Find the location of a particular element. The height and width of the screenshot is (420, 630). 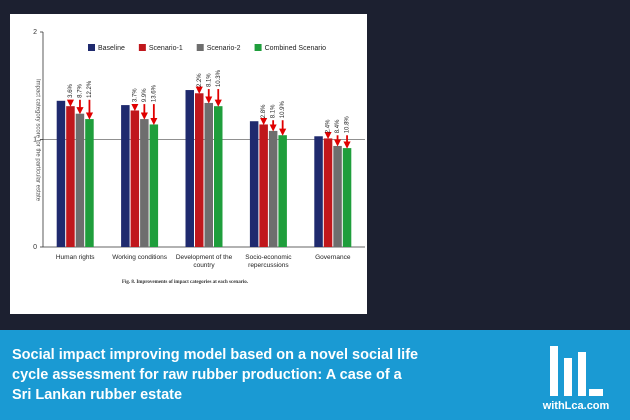

x-tick-label: Development of the country is located at coordinates (204, 261).